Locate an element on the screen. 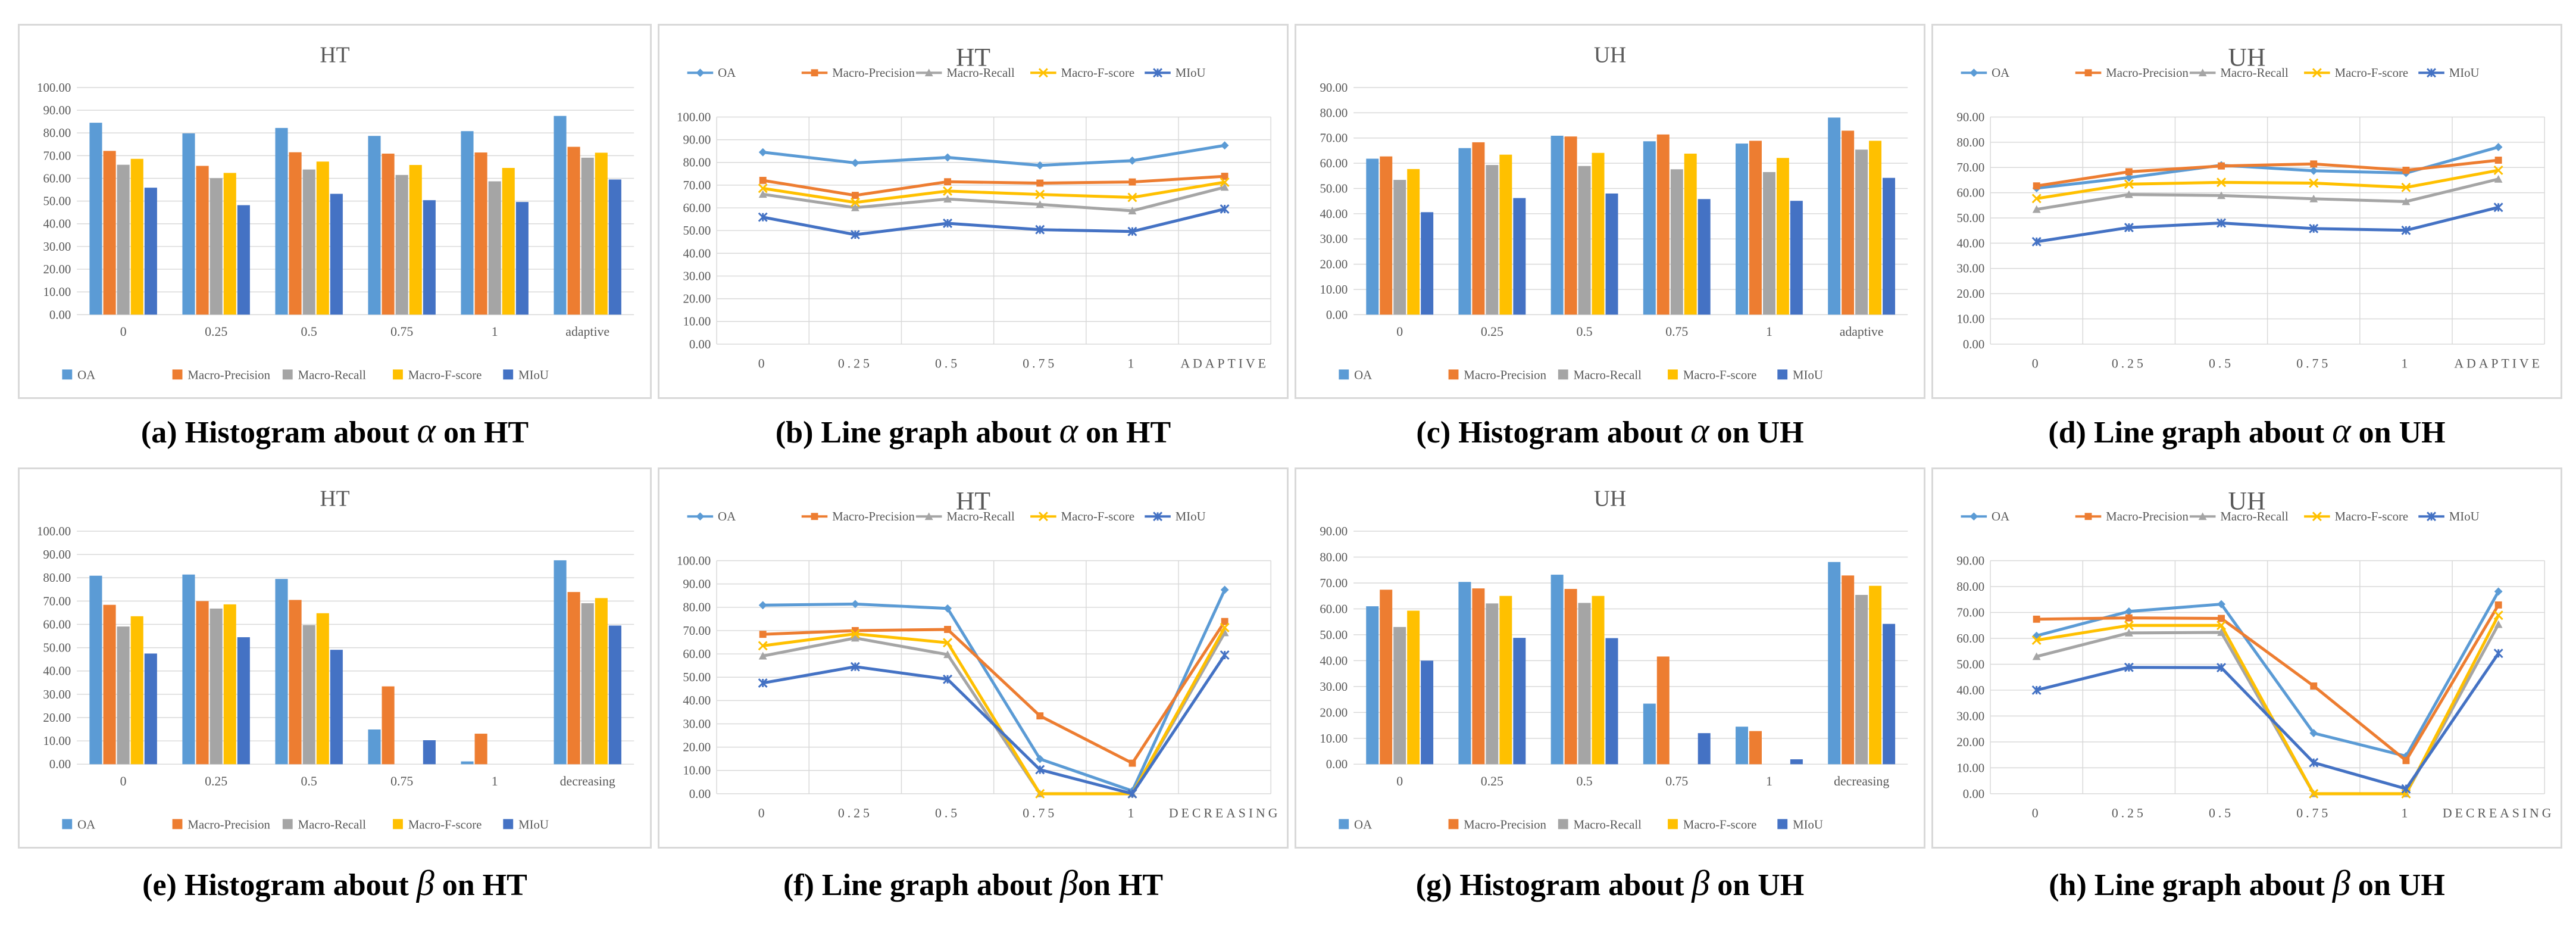 The height and width of the screenshot is (926, 2576). caption-d-symbol: α is located at coordinates (2341, 430).